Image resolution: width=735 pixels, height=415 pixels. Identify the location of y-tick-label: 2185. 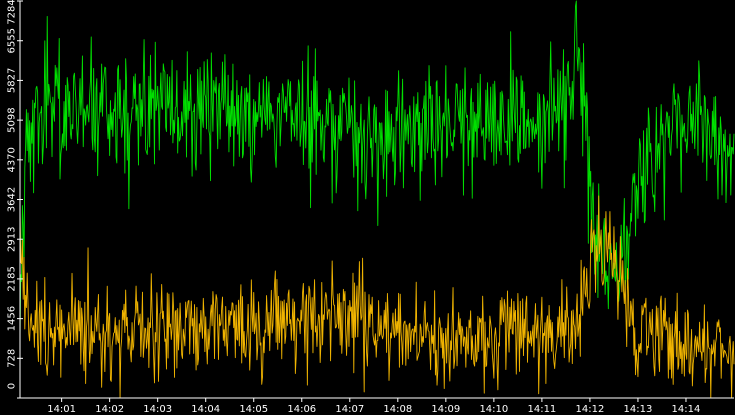
(12, 278).